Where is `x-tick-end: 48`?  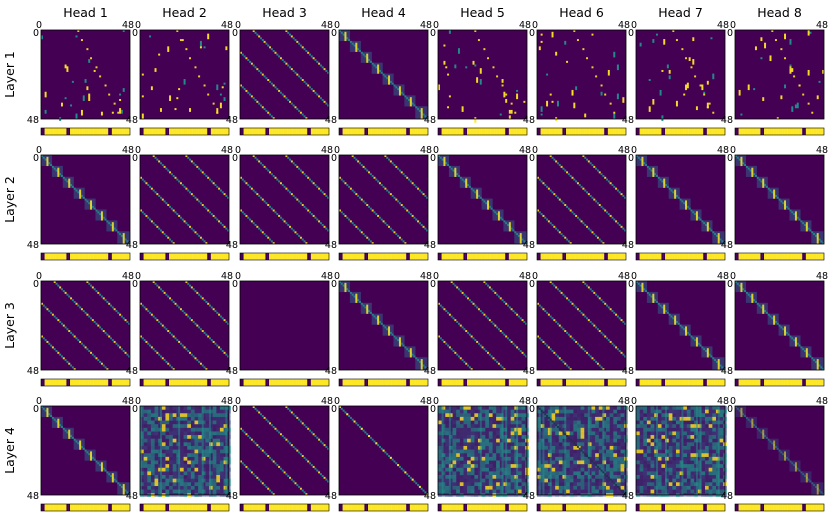
x-tick-end: 48 is located at coordinates (327, 401).